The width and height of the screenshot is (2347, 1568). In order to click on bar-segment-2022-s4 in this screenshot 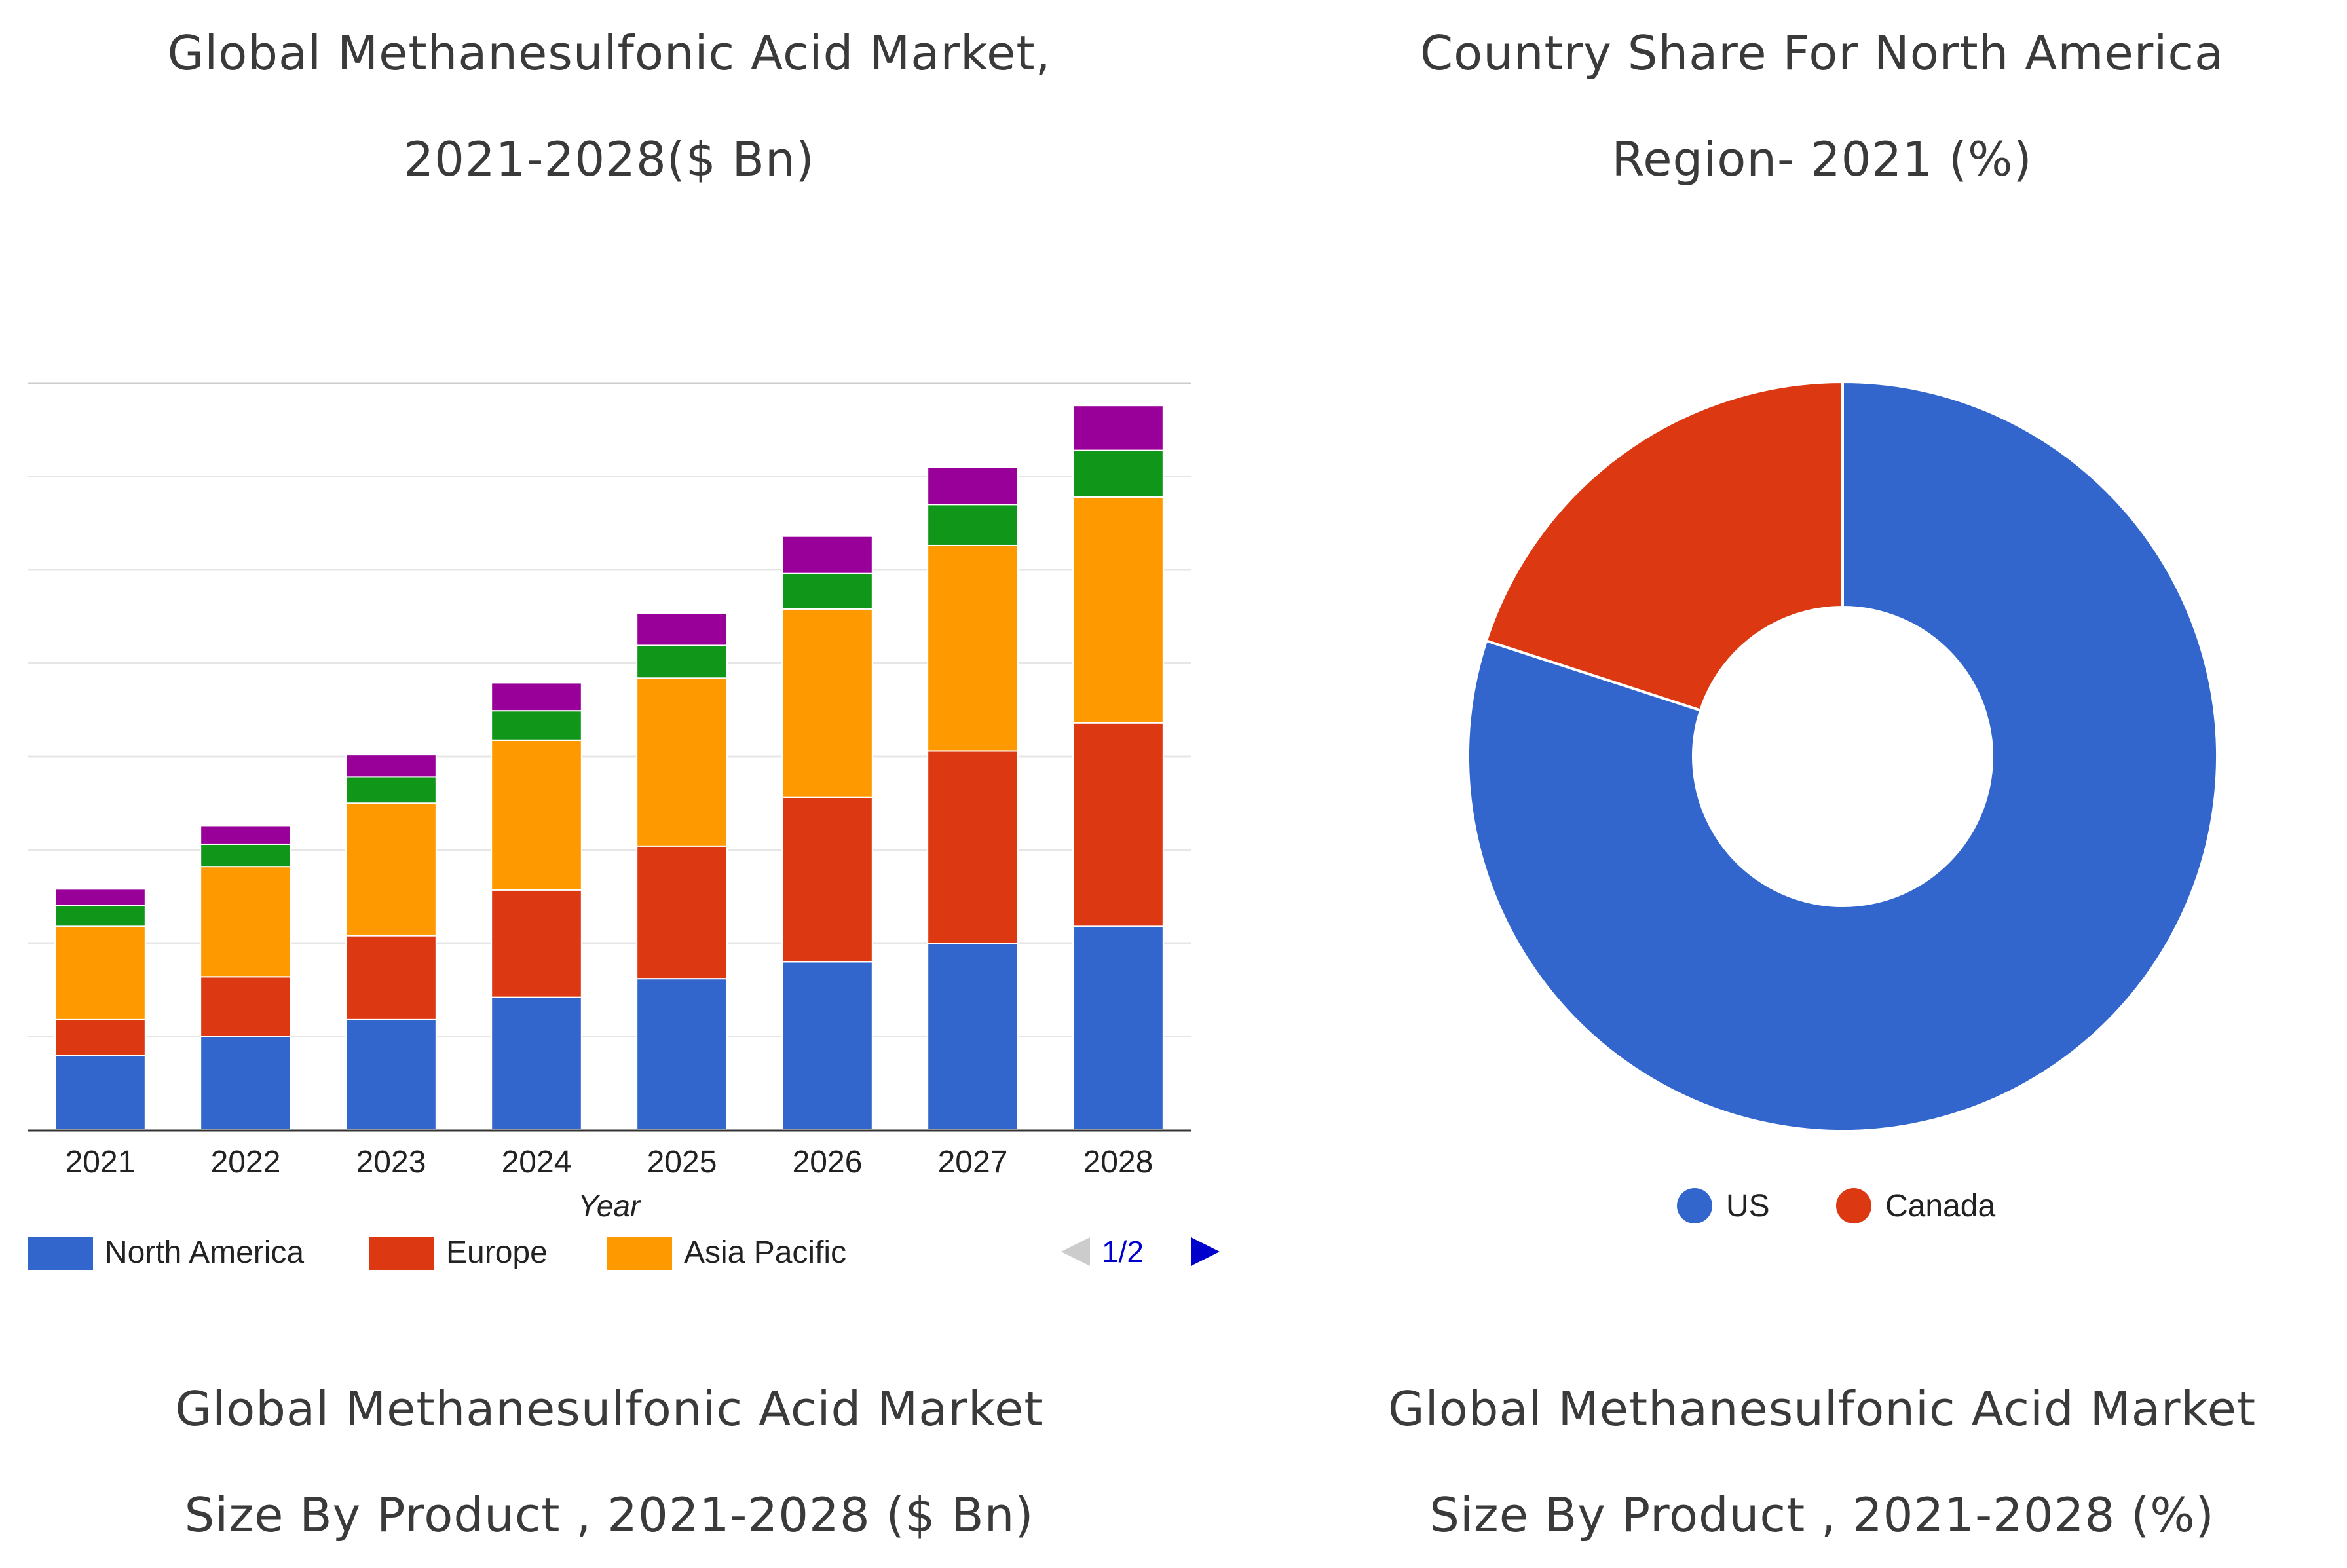, I will do `click(245, 835)`.